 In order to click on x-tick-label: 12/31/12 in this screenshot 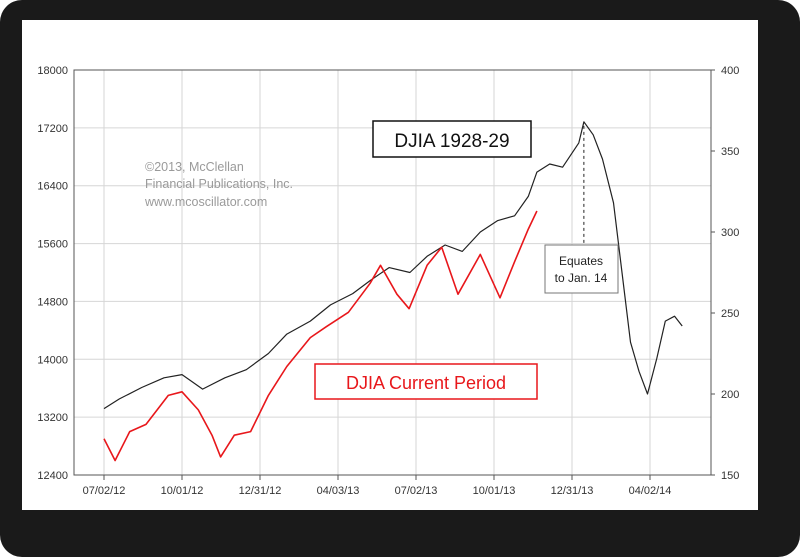, I will do `click(260, 491)`.